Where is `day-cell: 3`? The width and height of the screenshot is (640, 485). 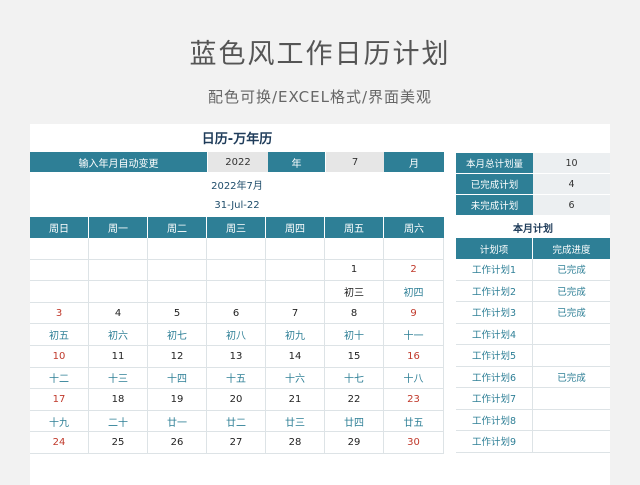
day-cell: 3 is located at coordinates (59, 313).